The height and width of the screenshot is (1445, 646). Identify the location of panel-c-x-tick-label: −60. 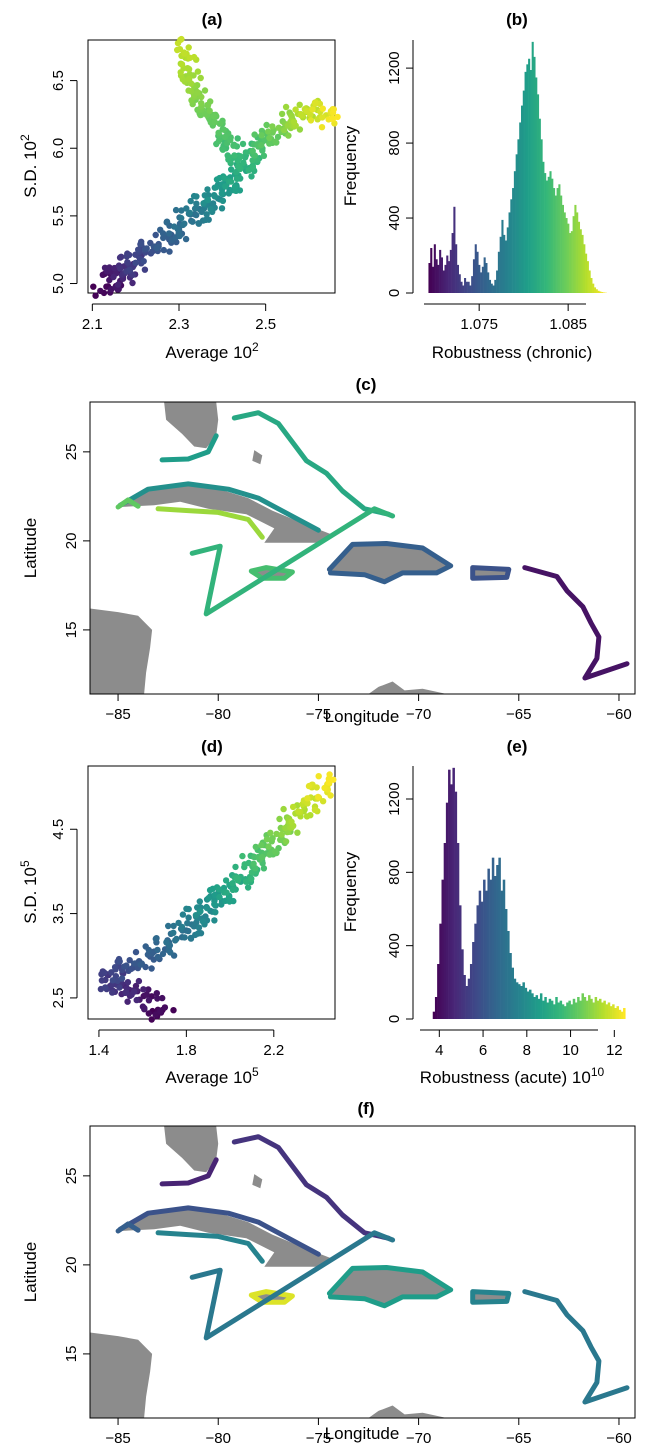
(618, 714).